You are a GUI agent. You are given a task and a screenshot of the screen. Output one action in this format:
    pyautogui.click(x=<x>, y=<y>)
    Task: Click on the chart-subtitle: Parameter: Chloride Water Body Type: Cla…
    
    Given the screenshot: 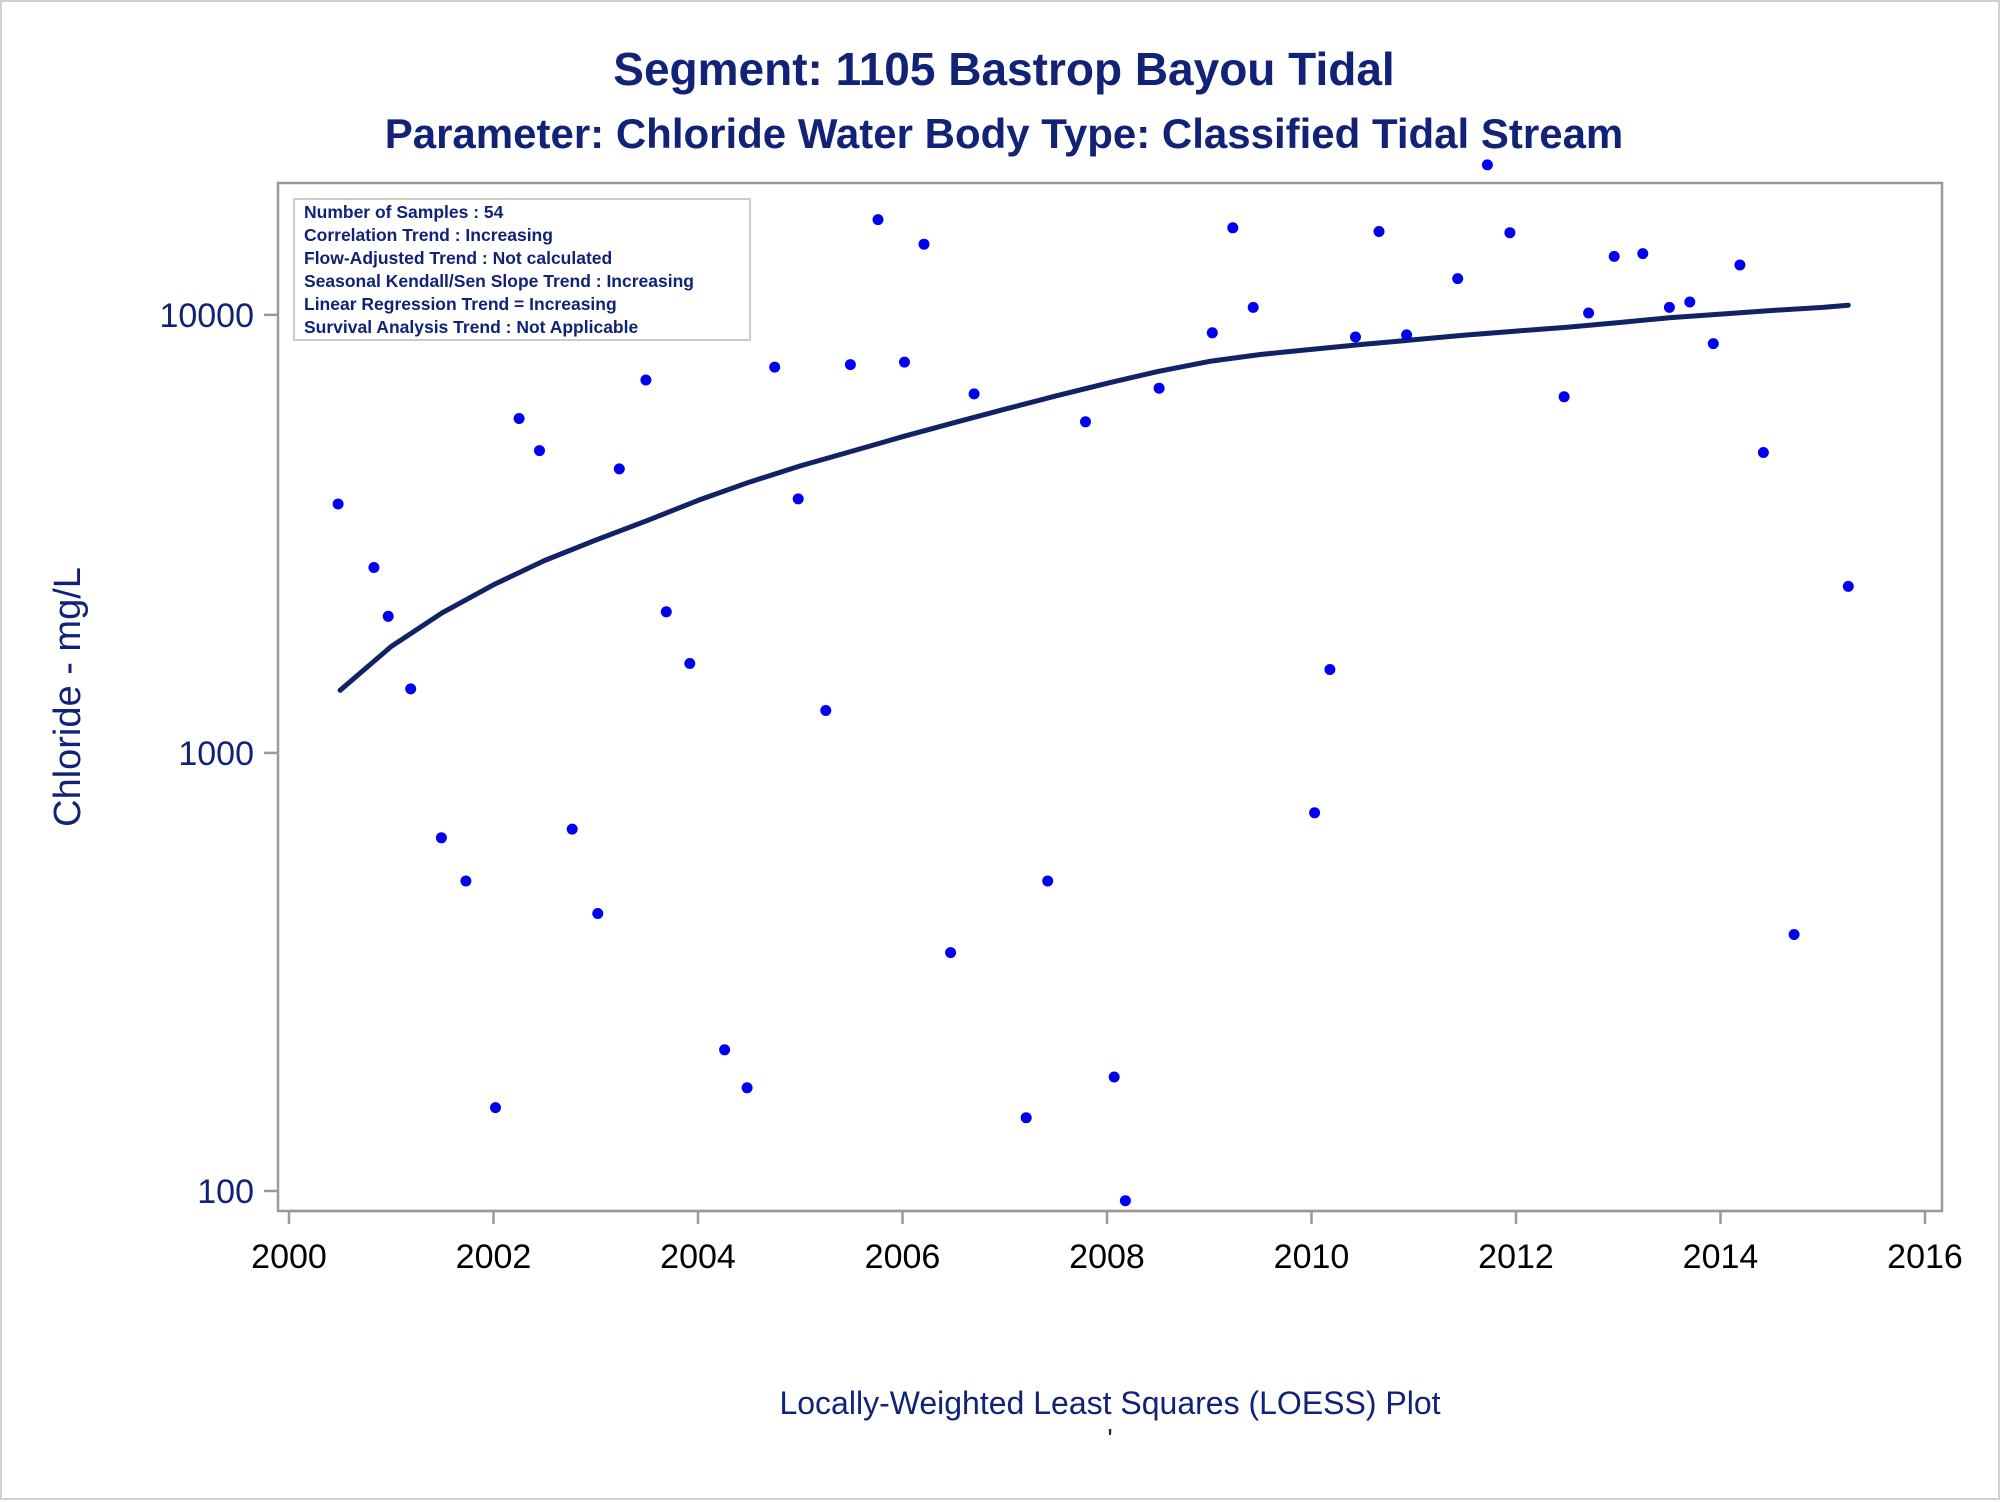 What is the action you would take?
    pyautogui.click(x=1004, y=133)
    